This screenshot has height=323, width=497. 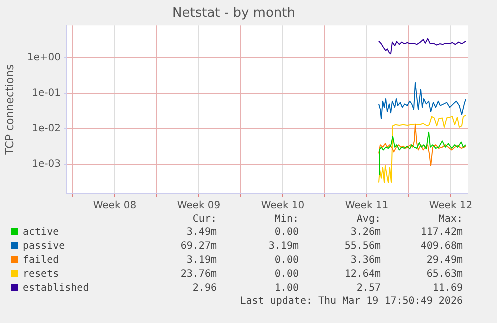 I want to click on x-tick-label: Week 08, so click(x=115, y=206).